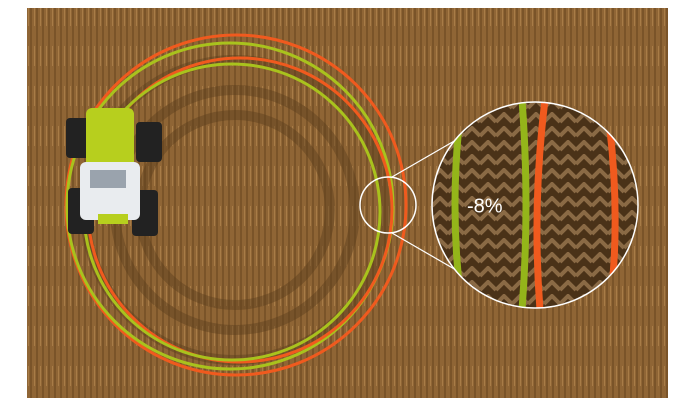 This screenshot has width=686, height=401. What do you see at coordinates (485, 206) in the screenshot?
I see `reduction-label: -8%` at bounding box center [485, 206].